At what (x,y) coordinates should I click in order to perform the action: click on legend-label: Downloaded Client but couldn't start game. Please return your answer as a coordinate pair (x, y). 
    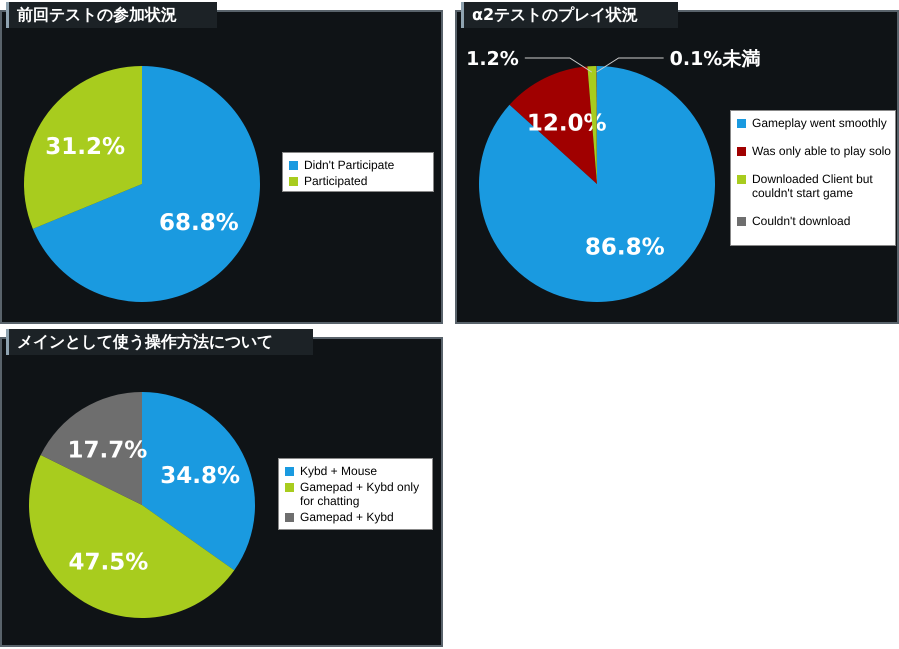
    Looking at the image, I should click on (813, 186).